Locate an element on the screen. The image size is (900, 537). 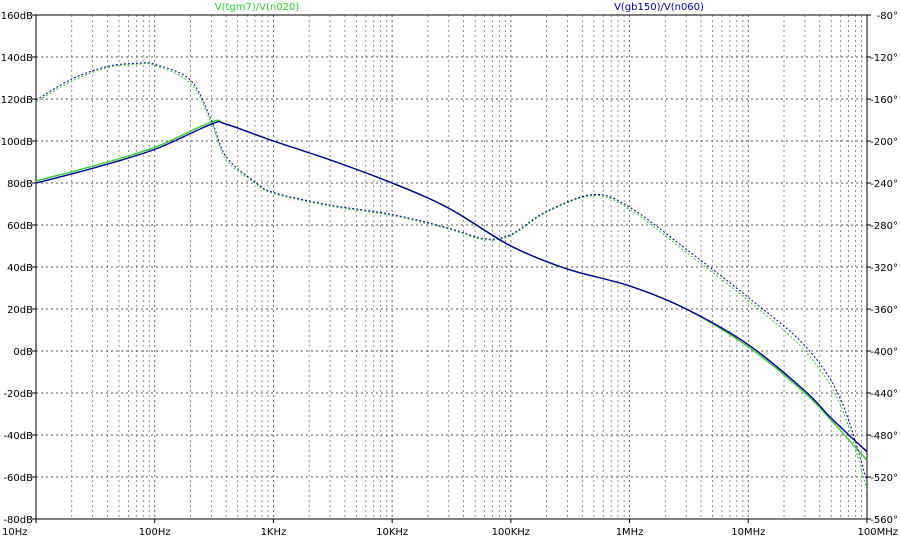
y-right-tick-label: -200° is located at coordinates (884, 142).